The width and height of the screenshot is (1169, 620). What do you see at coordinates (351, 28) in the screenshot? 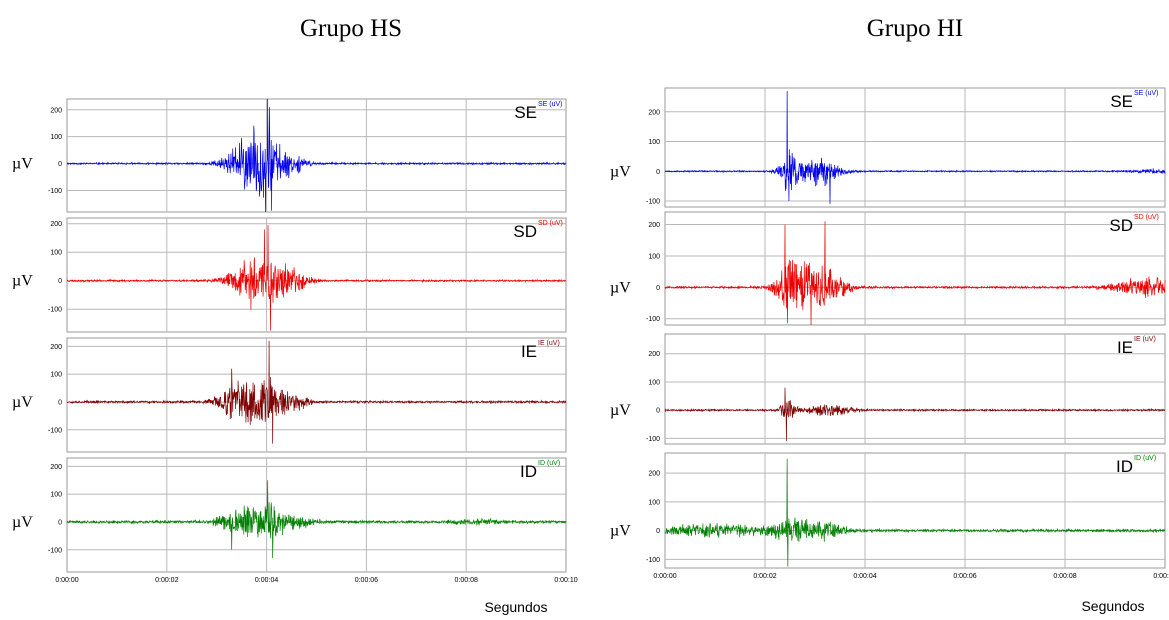
I see `group-hs-title: Grupo HS` at bounding box center [351, 28].